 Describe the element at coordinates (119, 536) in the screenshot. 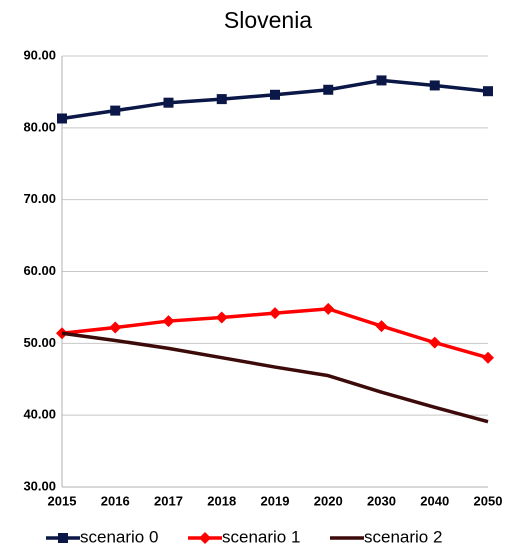

I see `legend-label: scenario 0` at that location.